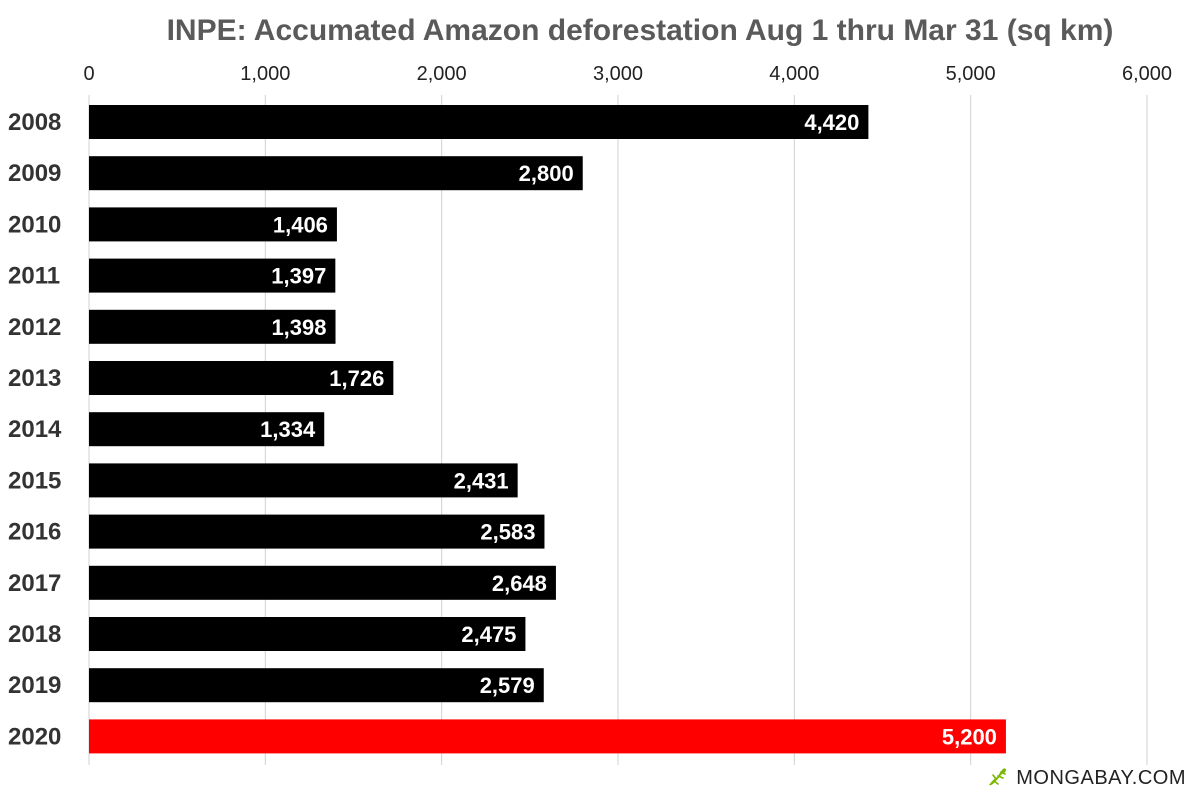 The image size is (1200, 800). I want to click on data-label: 1,398, so click(298, 327).